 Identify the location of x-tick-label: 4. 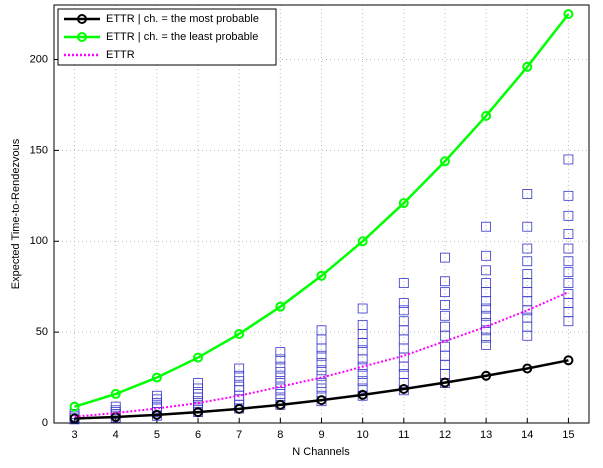
(116, 435).